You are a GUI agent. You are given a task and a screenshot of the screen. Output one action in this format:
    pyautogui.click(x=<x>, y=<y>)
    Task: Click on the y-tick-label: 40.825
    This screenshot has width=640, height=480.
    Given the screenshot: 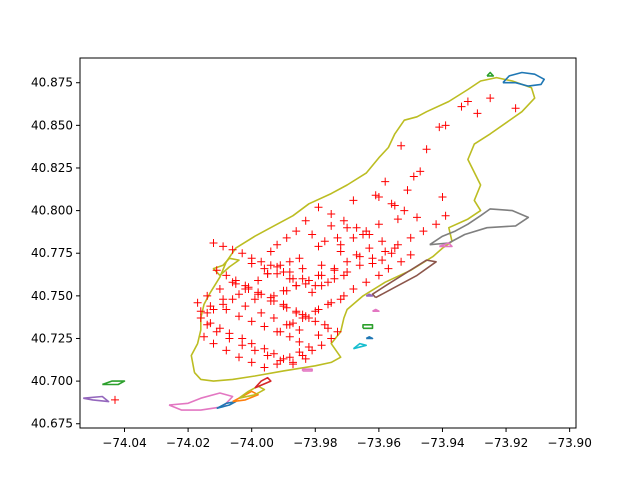 What is the action you would take?
    pyautogui.click(x=52, y=168)
    